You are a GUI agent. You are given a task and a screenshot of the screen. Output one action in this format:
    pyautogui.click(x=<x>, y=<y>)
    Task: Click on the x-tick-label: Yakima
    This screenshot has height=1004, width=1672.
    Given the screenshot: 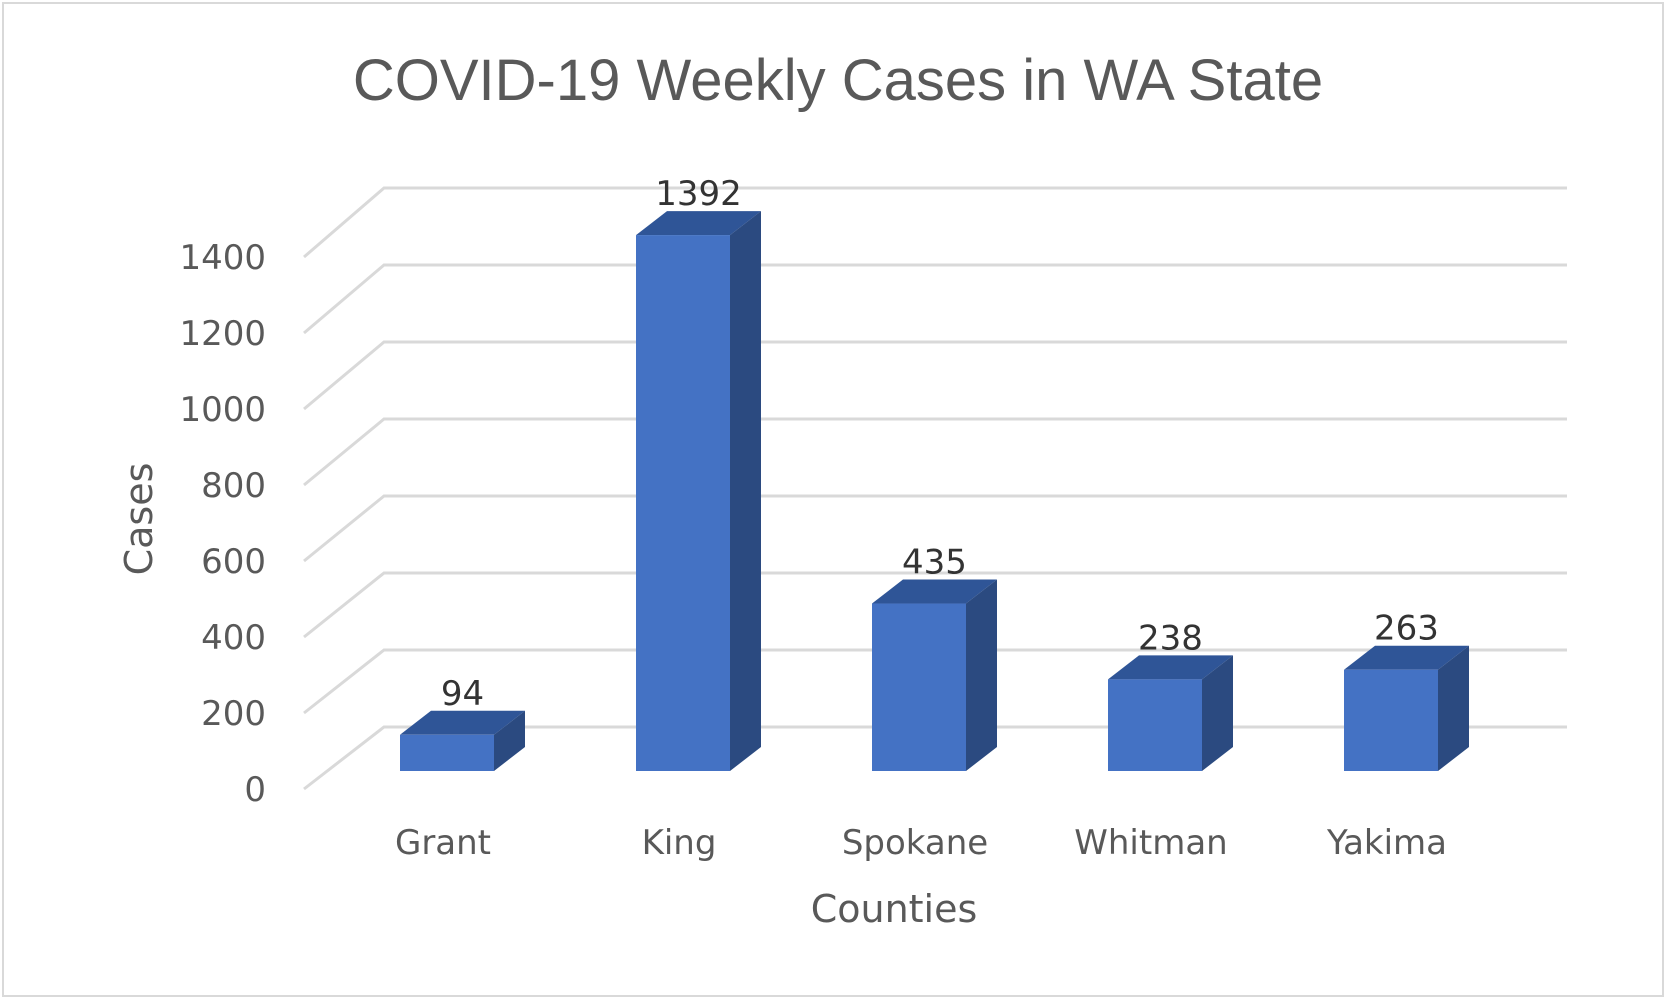 What is the action you would take?
    pyautogui.click(x=1386, y=843)
    